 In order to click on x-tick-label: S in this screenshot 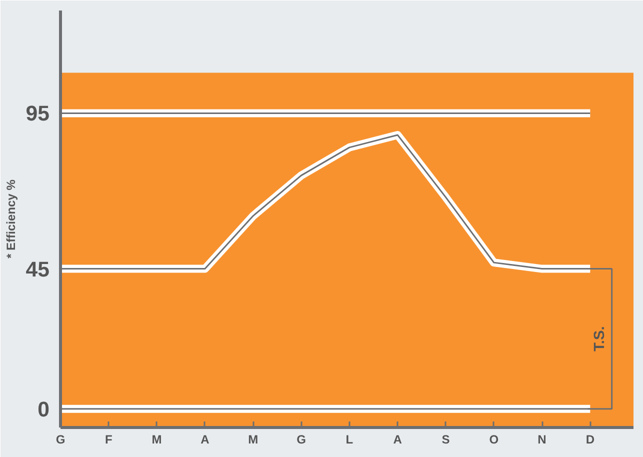, I will do `click(446, 439)`.